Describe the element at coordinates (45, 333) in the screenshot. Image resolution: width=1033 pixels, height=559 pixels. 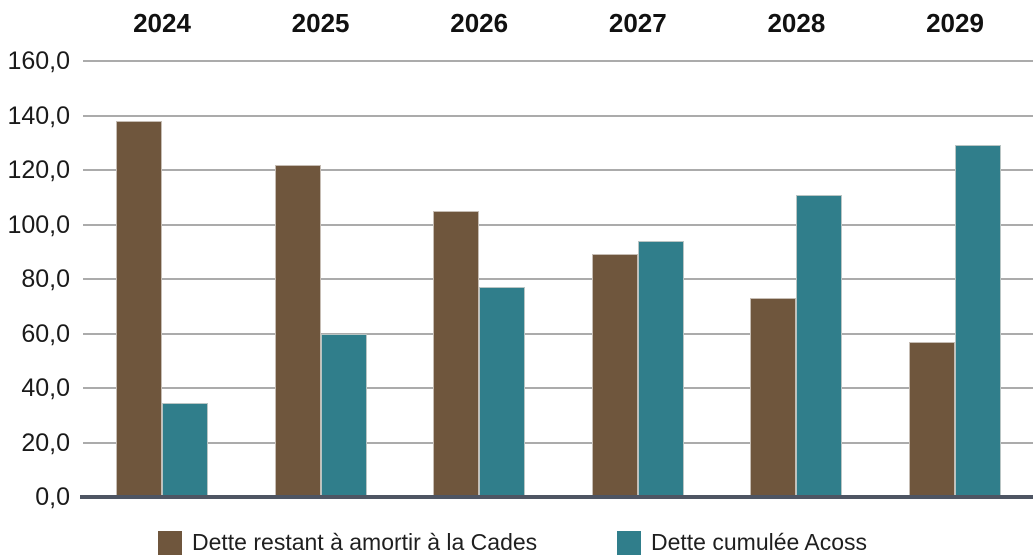
I see `y-tick-label: 60,0` at that location.